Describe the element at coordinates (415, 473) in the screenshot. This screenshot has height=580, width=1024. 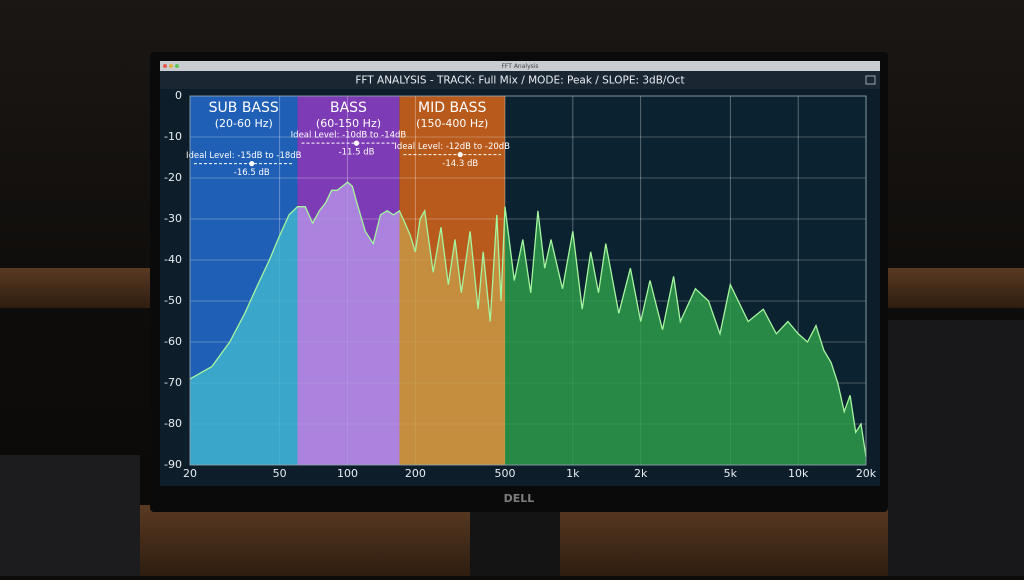
I see `x-tick-label: 200` at that location.